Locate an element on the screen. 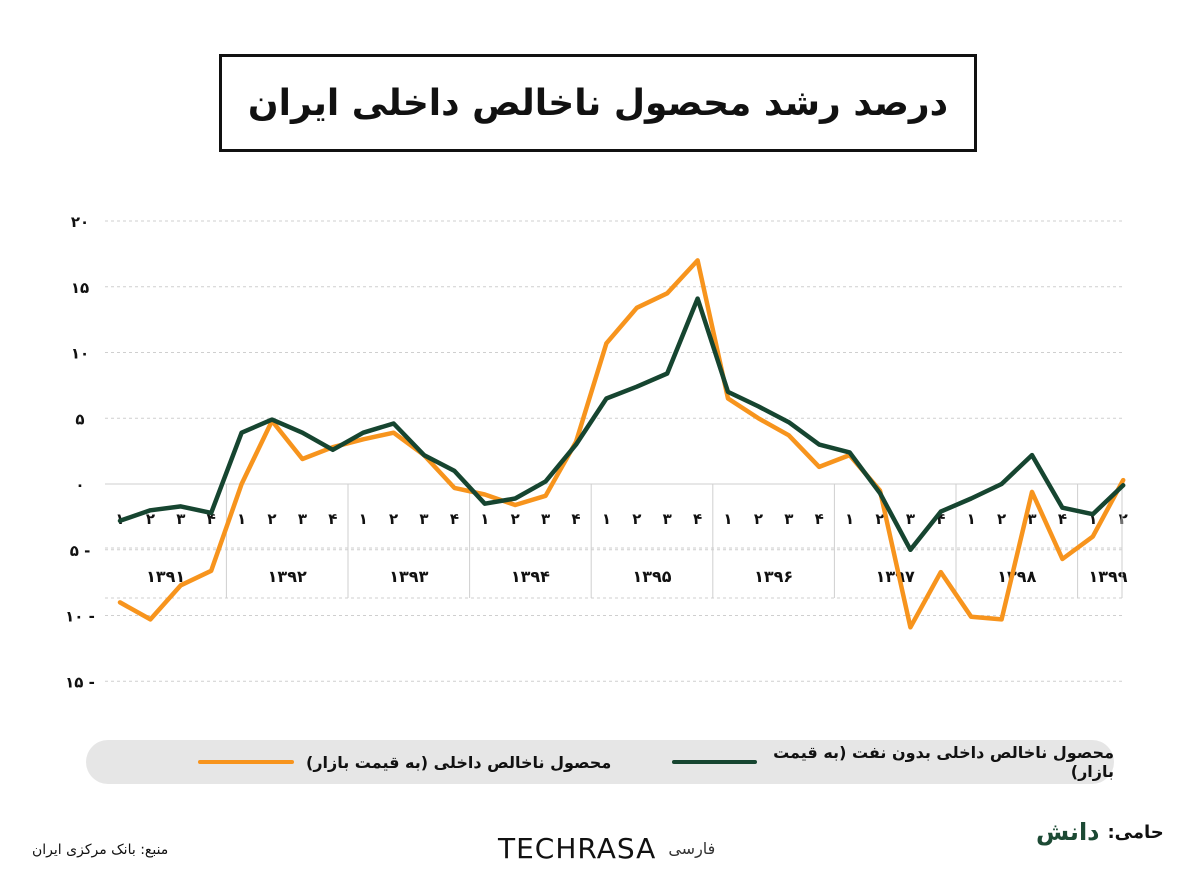  sponsor-logo: دانش is located at coordinates (1068, 832).